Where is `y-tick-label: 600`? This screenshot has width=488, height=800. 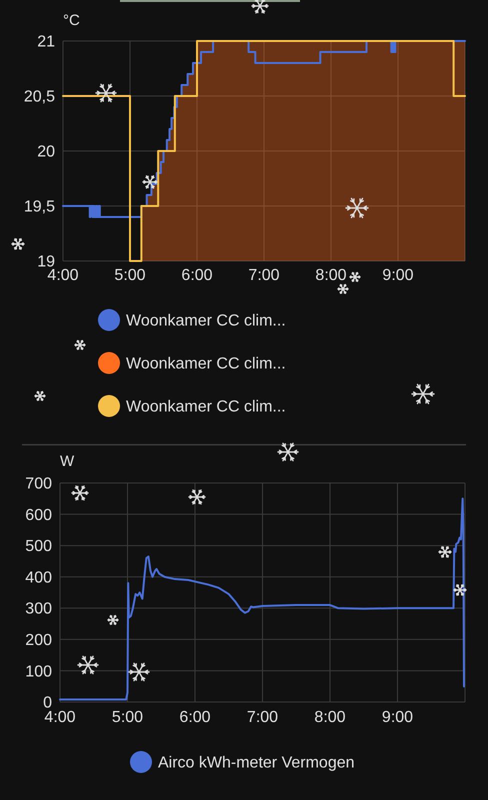
y-tick-label: 600 is located at coordinates (38, 515).